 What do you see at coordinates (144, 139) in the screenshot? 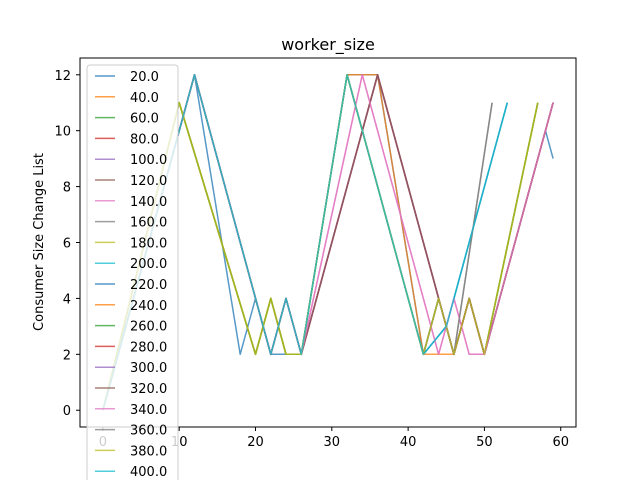
I see `legend-entry-label: 80.0` at bounding box center [144, 139].